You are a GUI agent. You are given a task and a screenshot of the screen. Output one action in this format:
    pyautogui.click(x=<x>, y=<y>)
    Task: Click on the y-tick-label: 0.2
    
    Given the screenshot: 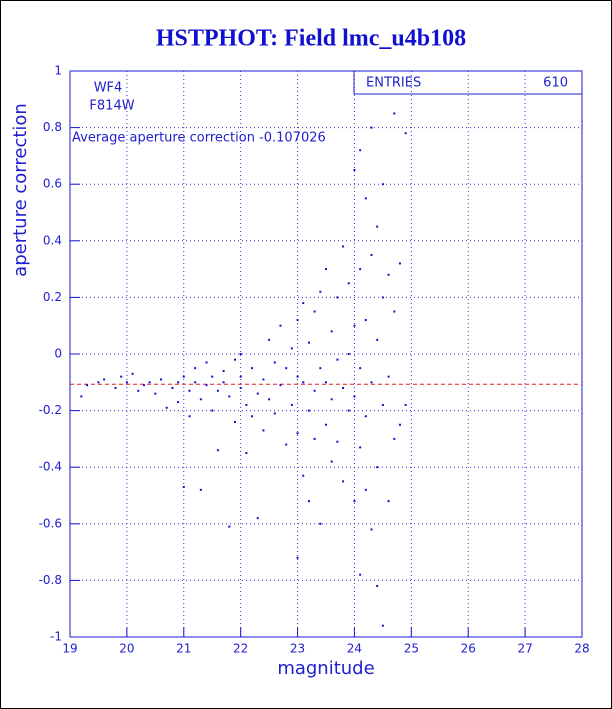 What is the action you would take?
    pyautogui.click(x=52, y=297)
    